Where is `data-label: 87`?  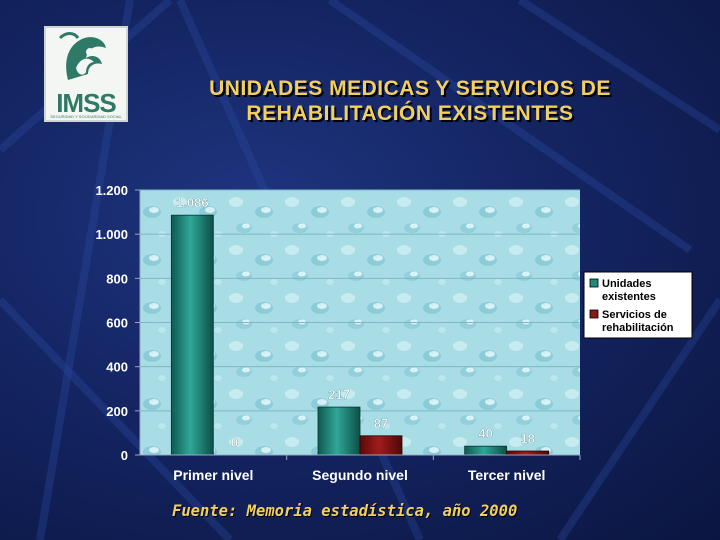 data-label: 87 is located at coordinates (381, 423).